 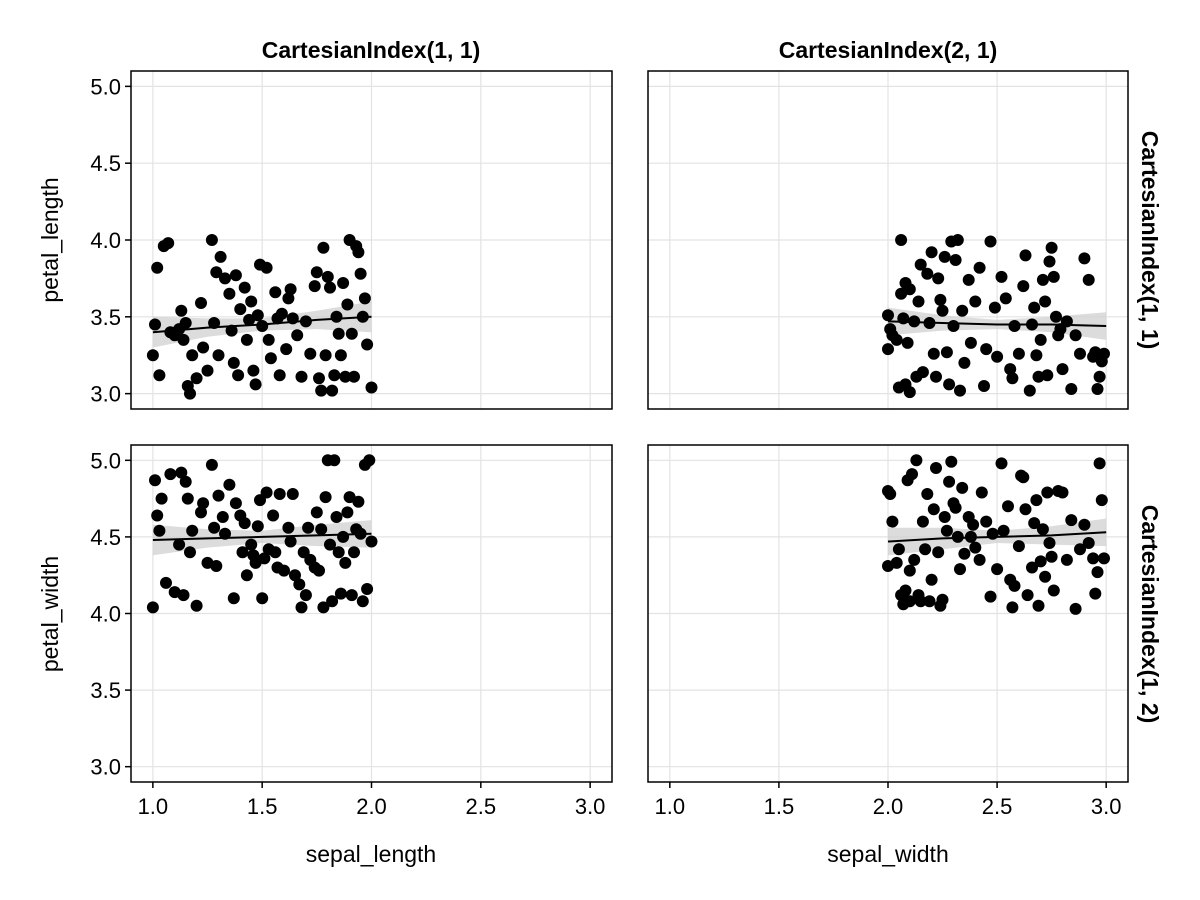 I want to click on row-title-1: CartesianIndex(1, 1), so click(x=1150, y=240).